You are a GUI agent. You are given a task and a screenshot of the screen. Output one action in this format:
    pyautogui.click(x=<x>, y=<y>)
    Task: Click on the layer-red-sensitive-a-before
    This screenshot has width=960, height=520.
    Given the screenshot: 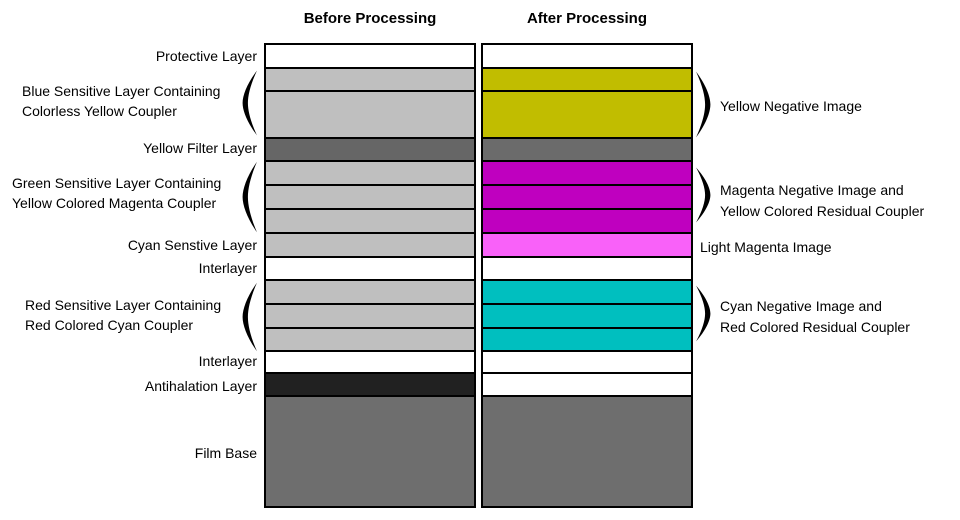 What is the action you would take?
    pyautogui.click(x=370, y=291)
    